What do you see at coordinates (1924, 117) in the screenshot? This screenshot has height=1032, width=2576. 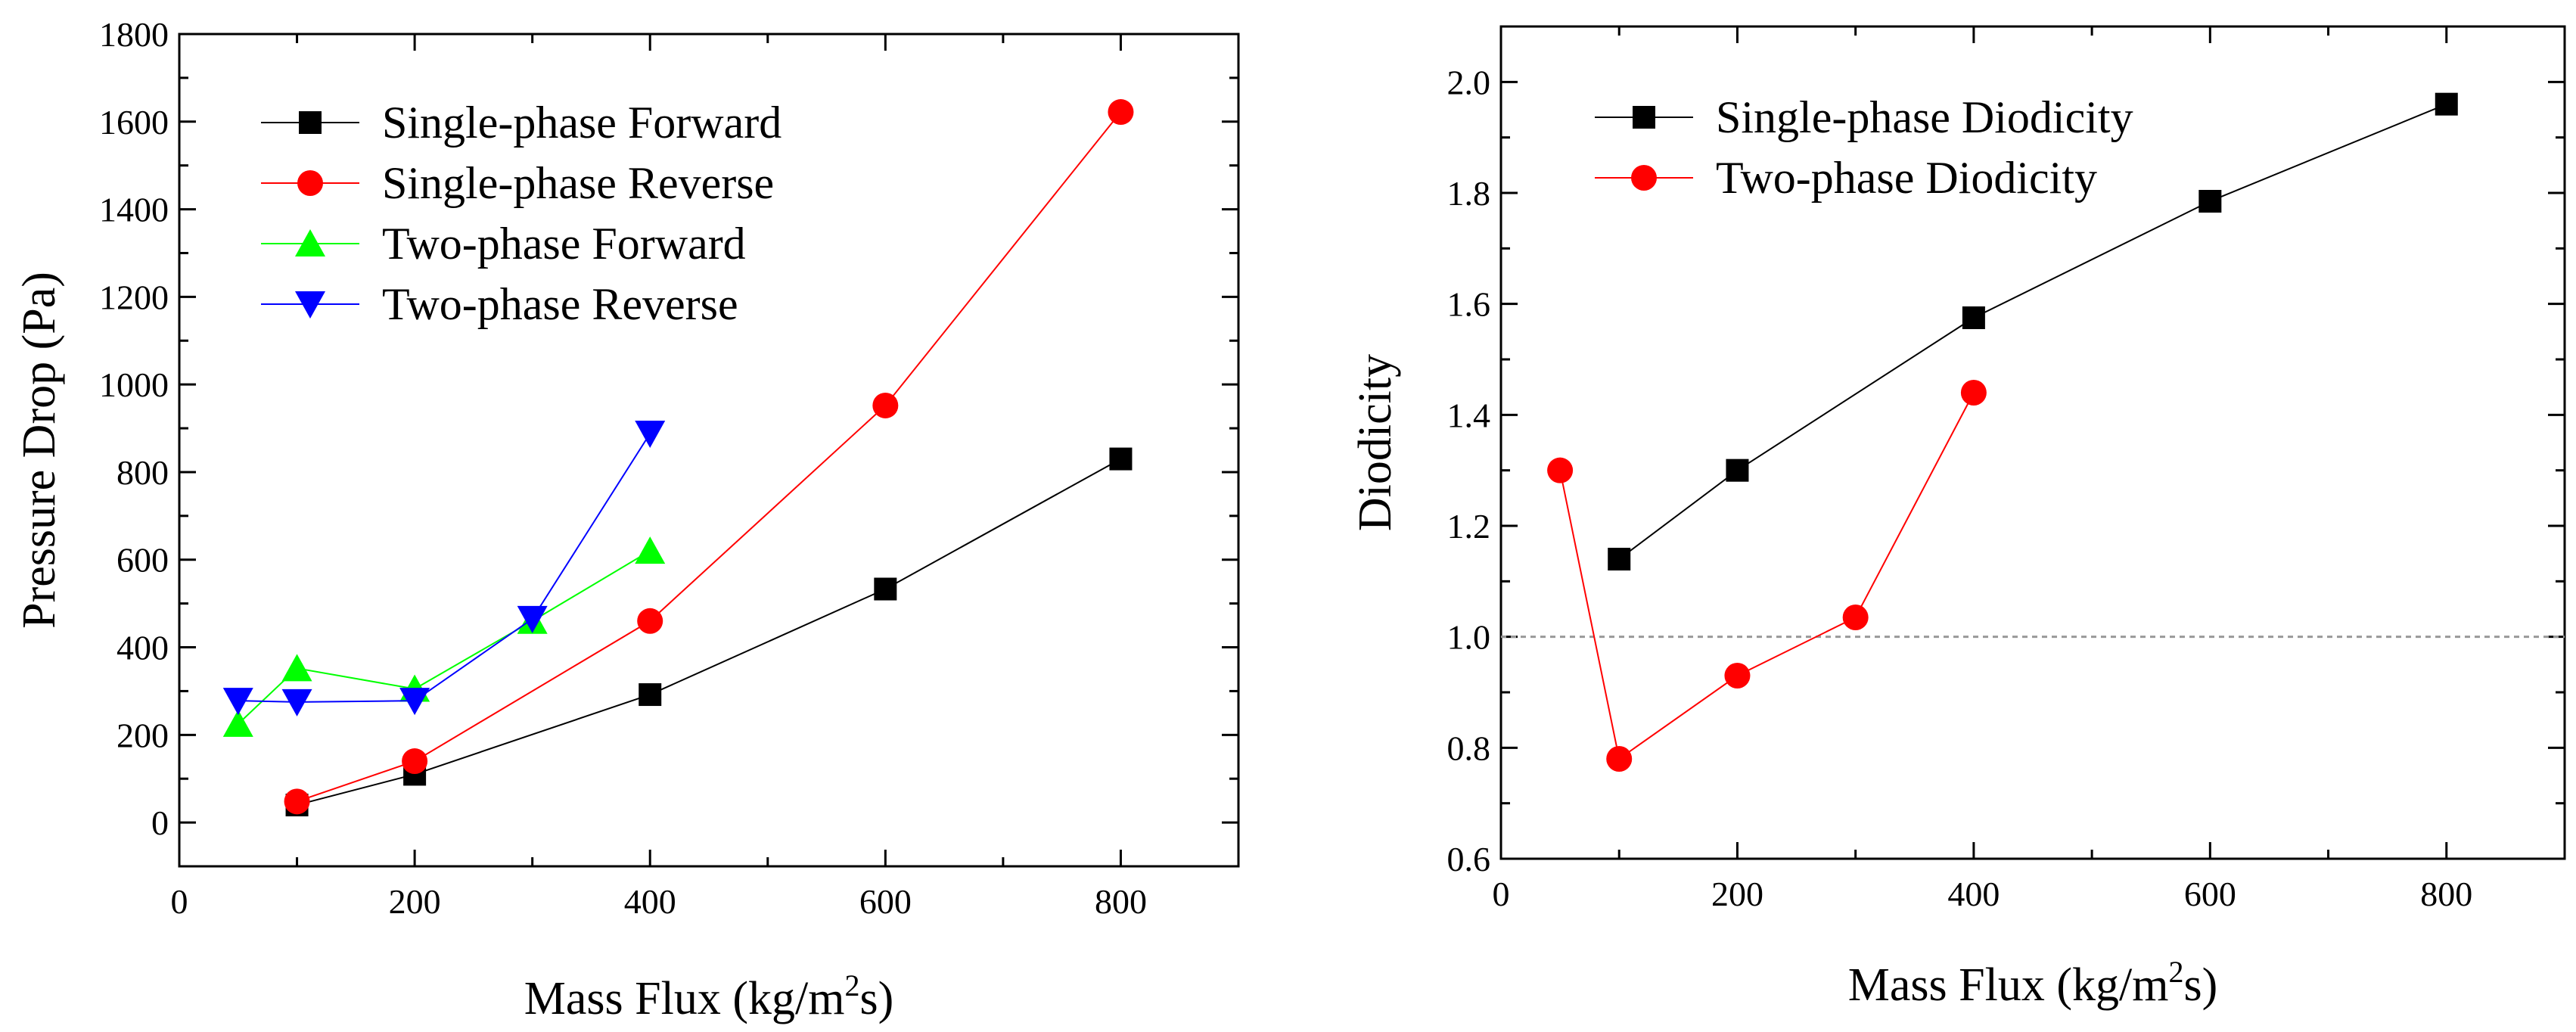 I see `legend-label: Single-phase Diodicity` at bounding box center [1924, 117].